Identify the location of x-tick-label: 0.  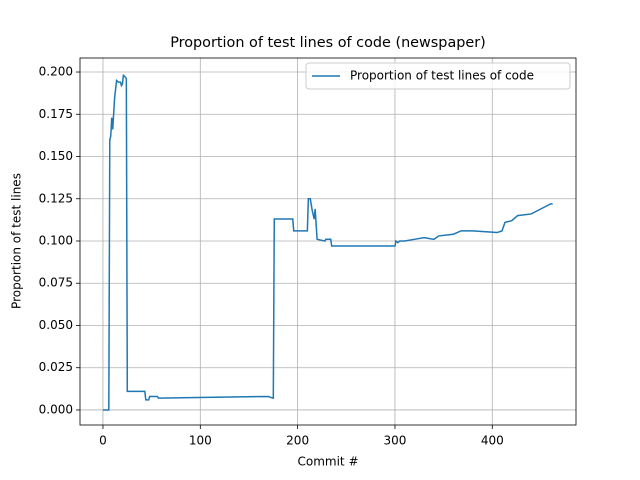
(103, 441).